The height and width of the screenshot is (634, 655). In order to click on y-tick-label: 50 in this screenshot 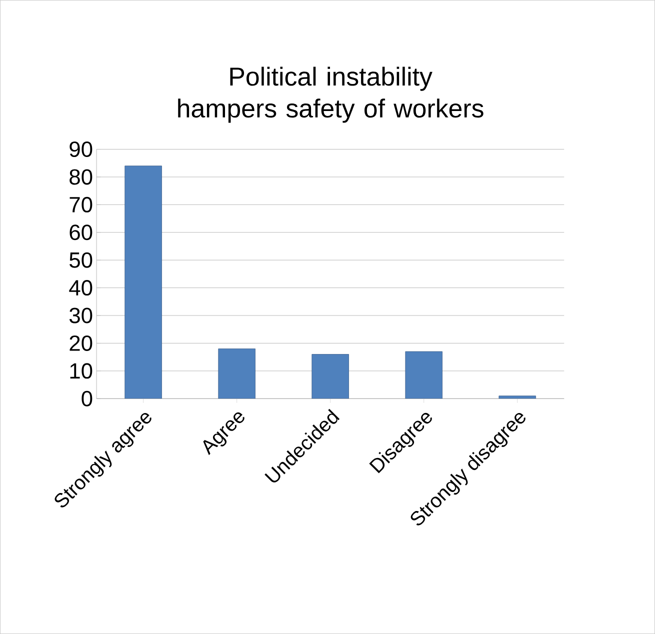, I will do `click(81, 260)`.